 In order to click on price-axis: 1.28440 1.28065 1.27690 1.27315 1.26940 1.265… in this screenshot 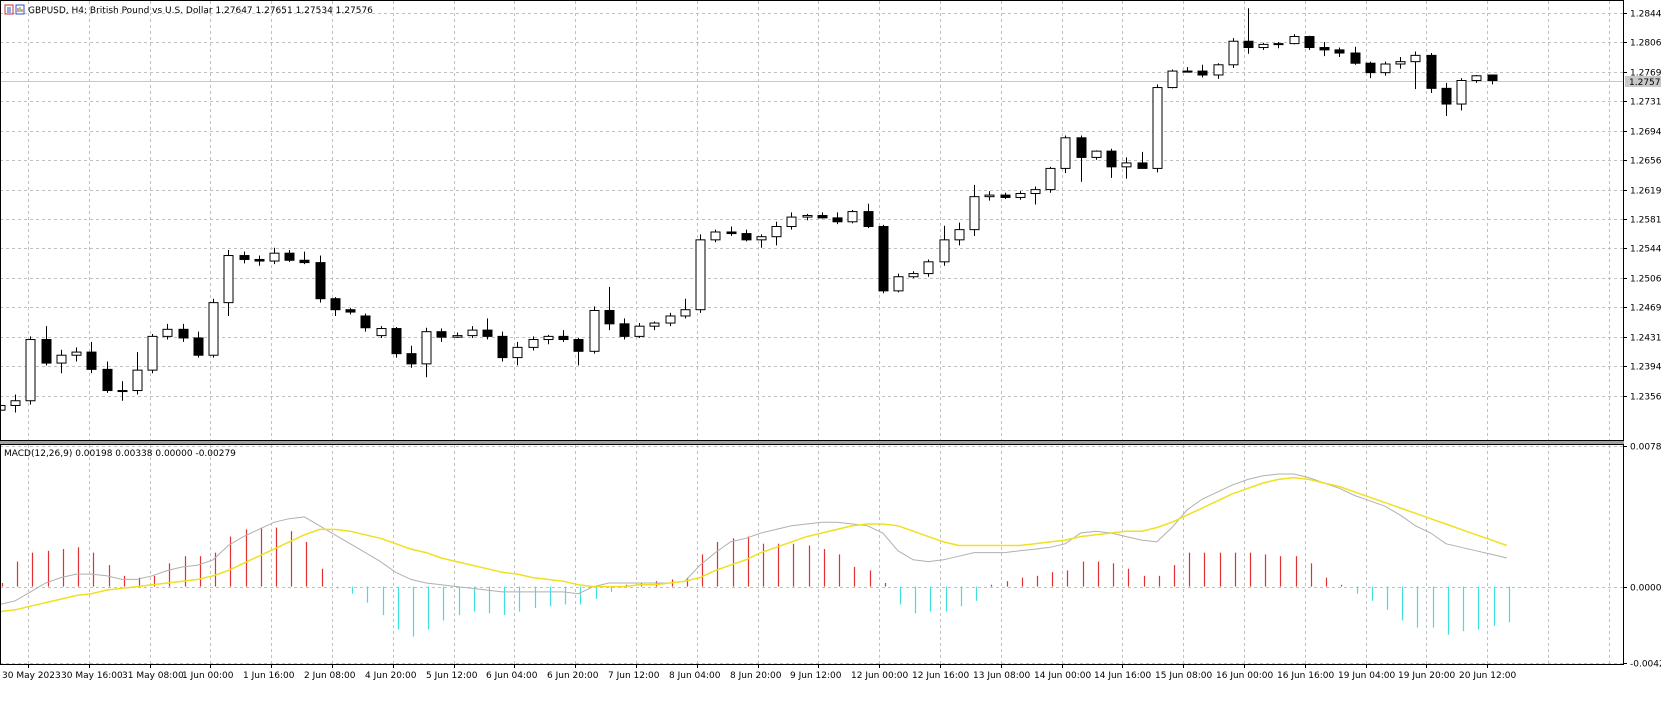, I will do `click(1642, 206)`.